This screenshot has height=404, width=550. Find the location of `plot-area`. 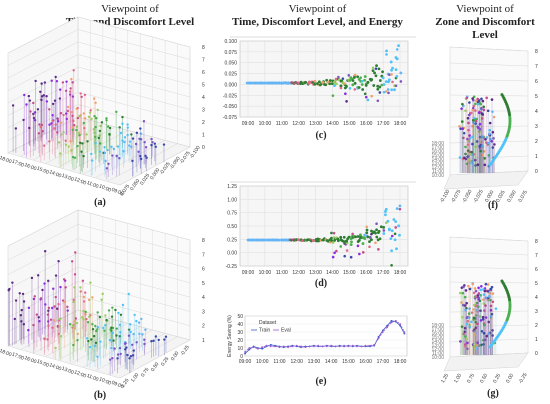

plot-area is located at coordinates (326, 336).